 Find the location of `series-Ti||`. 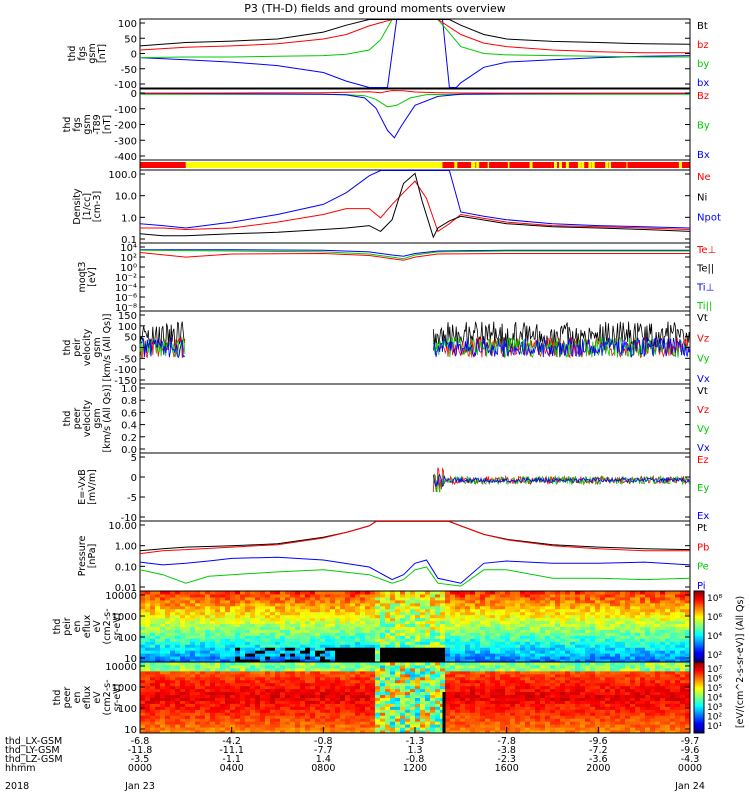

series-Ti|| is located at coordinates (414, 254).